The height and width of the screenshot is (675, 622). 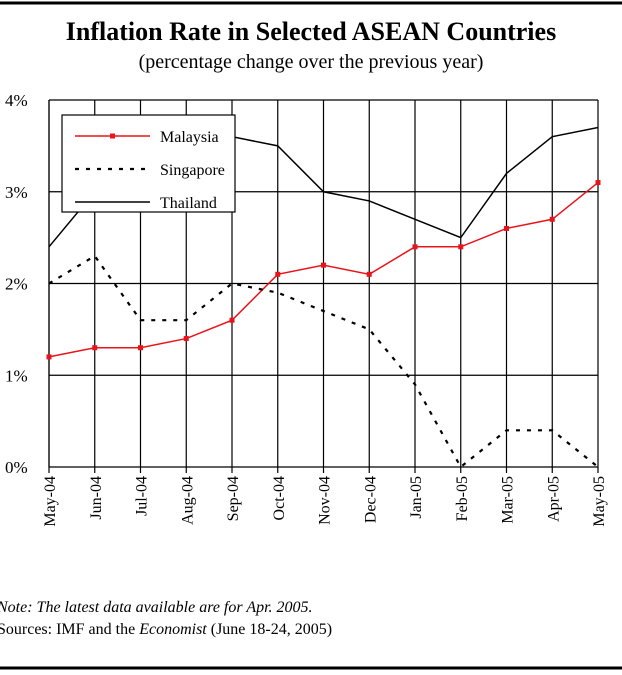 I want to click on legend-box, so click(x=148, y=163).